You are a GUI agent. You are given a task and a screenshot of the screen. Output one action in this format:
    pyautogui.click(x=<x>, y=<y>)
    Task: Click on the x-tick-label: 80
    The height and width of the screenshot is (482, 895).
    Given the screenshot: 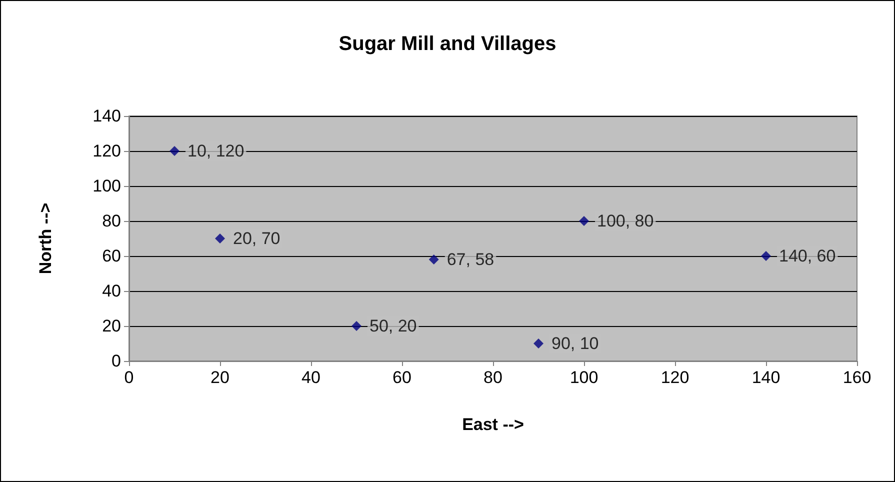 What is the action you would take?
    pyautogui.click(x=493, y=377)
    